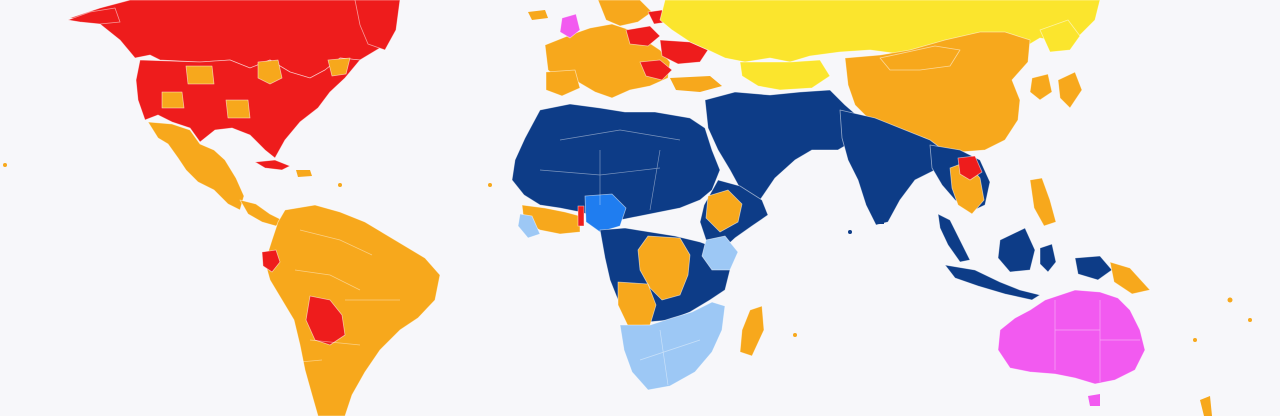  Describe the element at coordinates (752, 331) in the screenshot. I see `region-madagascar` at that location.